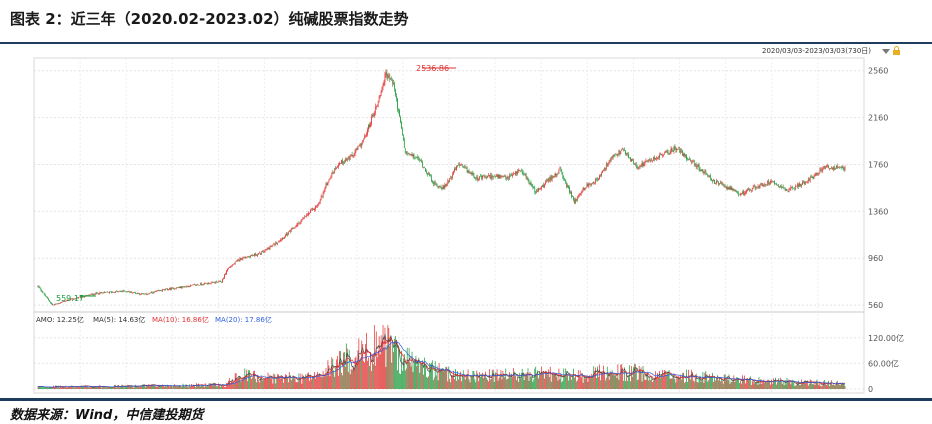 The height and width of the screenshot is (424, 932). Describe the element at coordinates (107, 415) in the screenshot. I see `source-note: 数据来源：Wind，中信建投期货` at that location.